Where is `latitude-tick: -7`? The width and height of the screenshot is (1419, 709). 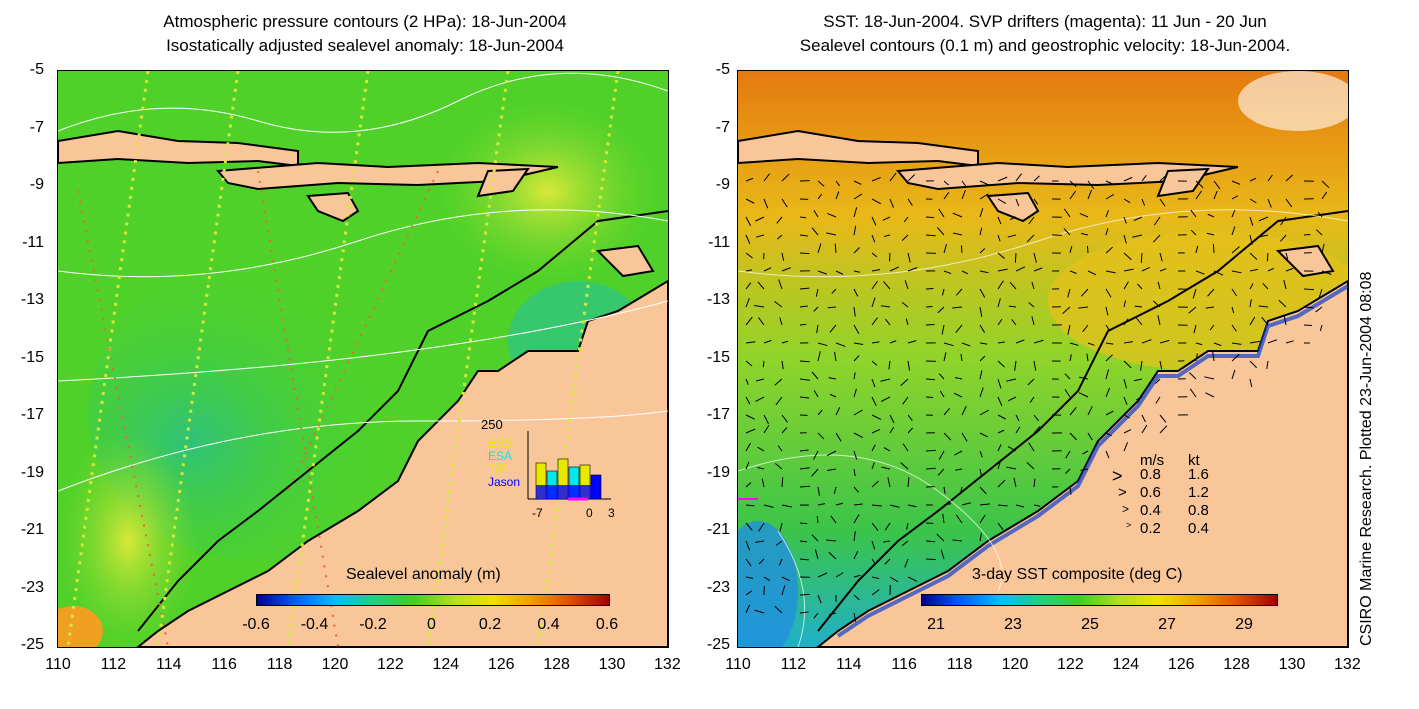
latitude-tick: -7 is located at coordinates (722, 127).